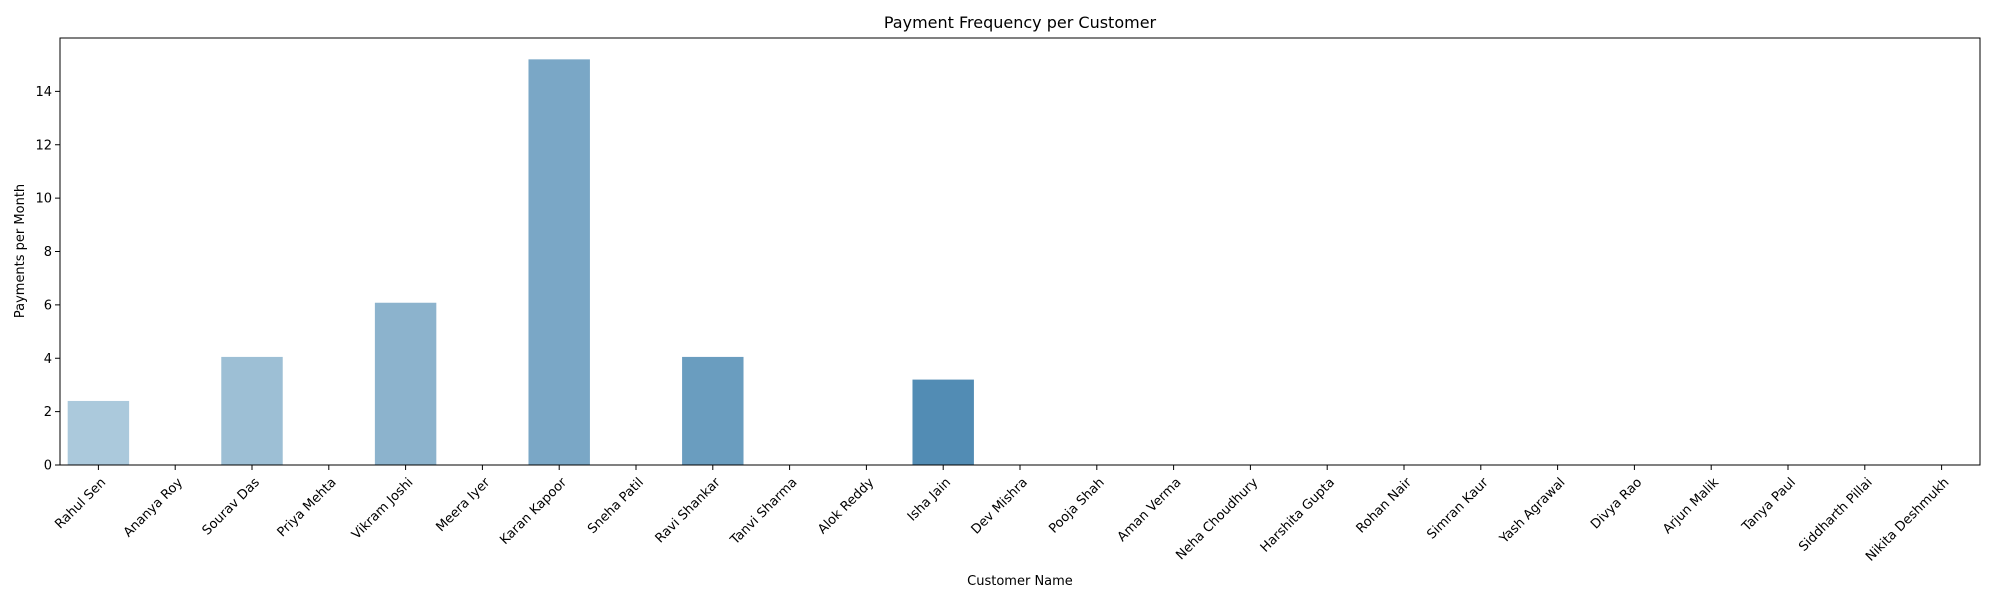  What do you see at coordinates (763, 511) in the screenshot?
I see `x-tick-label: Tanvi Sharma` at bounding box center [763, 511].